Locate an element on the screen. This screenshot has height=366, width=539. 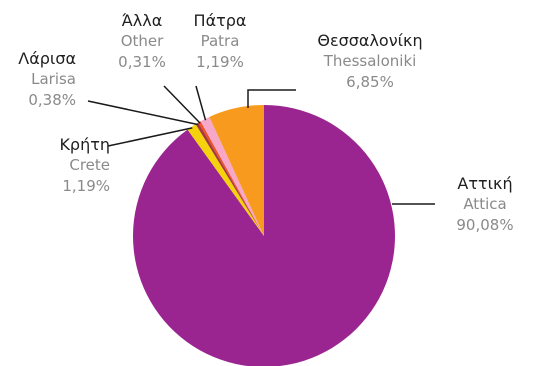
pie-slice-larisa is located at coordinates (229, 179).